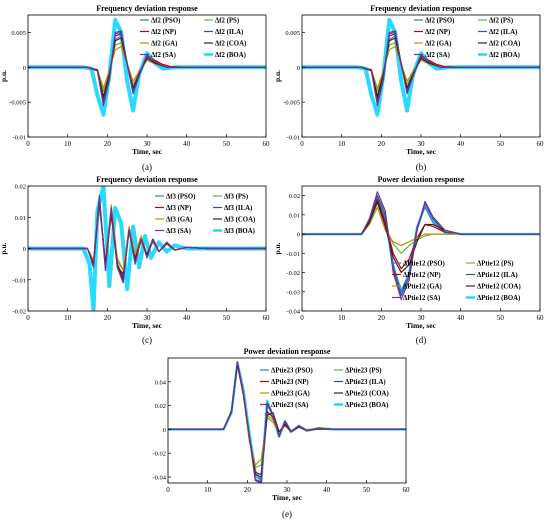 Image resolution: width=550 pixels, height=525 pixels. What do you see at coordinates (439, 21) in the screenshot?
I see `legend-entry: Δf2 (PSO)` at bounding box center [439, 21].